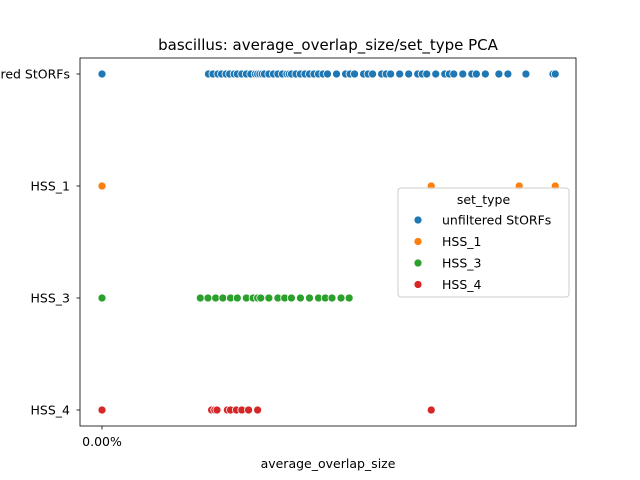 The width and height of the screenshot is (640, 480). What do you see at coordinates (461, 263) in the screenshot?
I see `legend-entry: HSS_3` at bounding box center [461, 263].